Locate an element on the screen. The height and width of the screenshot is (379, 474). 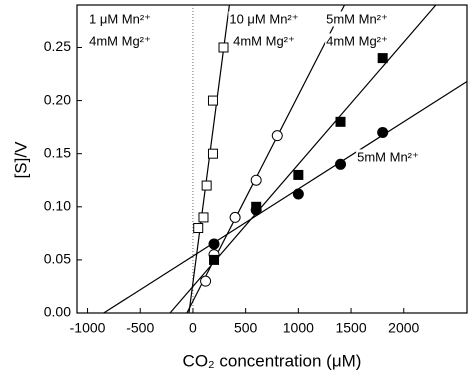
series-label: 10 μM Mn²⁺ is located at coordinates (263, 18).